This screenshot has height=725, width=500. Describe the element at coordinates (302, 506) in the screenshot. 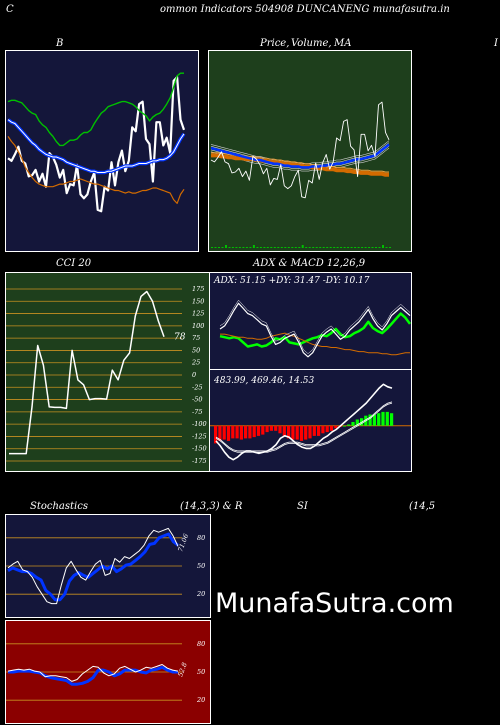

I see `stoch-title-c: SI` at that location.